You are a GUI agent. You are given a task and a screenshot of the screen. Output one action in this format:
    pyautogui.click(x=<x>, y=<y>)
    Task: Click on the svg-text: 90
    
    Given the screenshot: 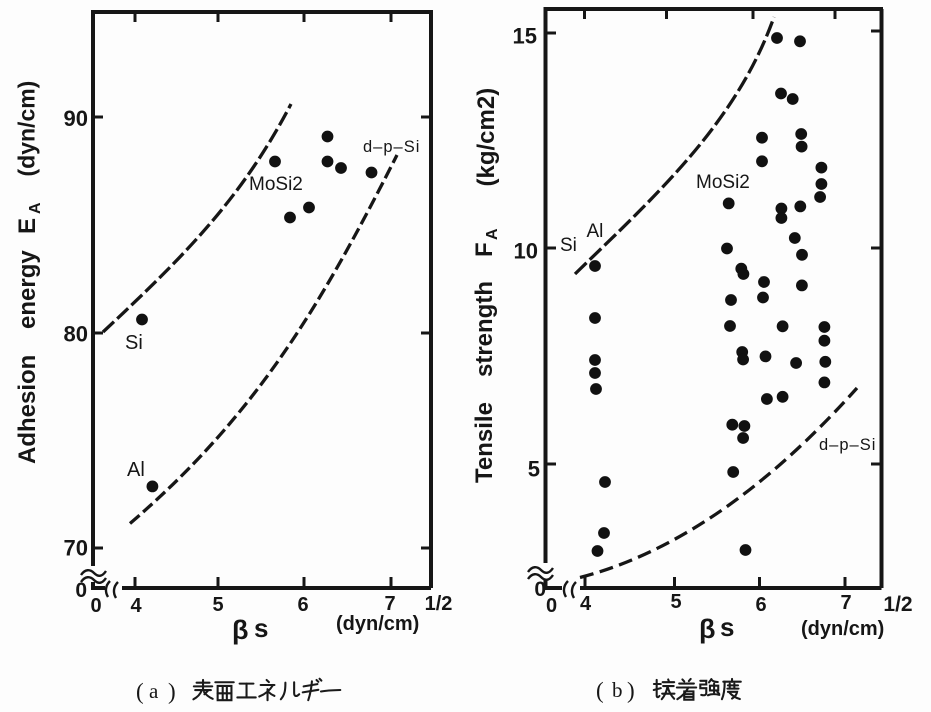 What is the action you would take?
    pyautogui.click(x=76, y=118)
    